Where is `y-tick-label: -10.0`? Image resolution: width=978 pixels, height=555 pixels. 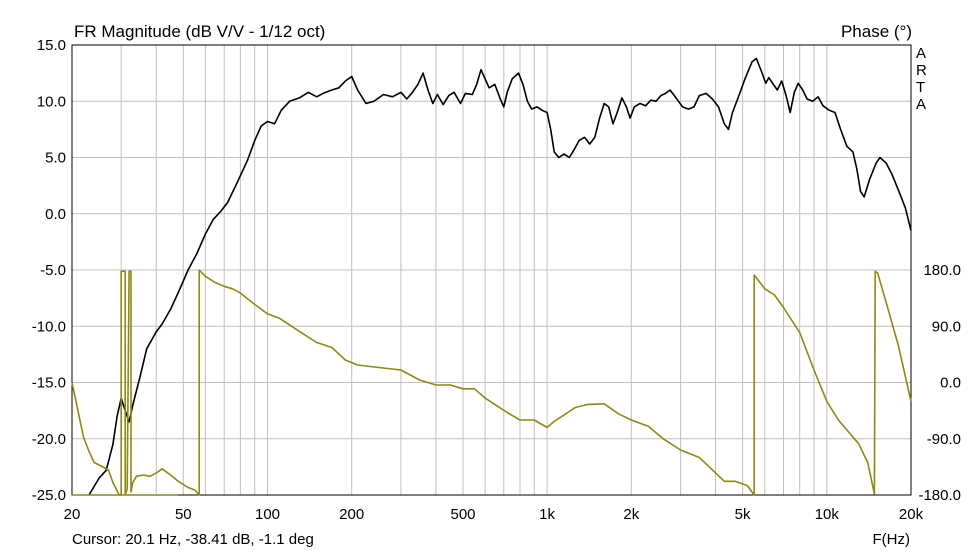 y-tick-label: -10.0 is located at coordinates (49, 326).